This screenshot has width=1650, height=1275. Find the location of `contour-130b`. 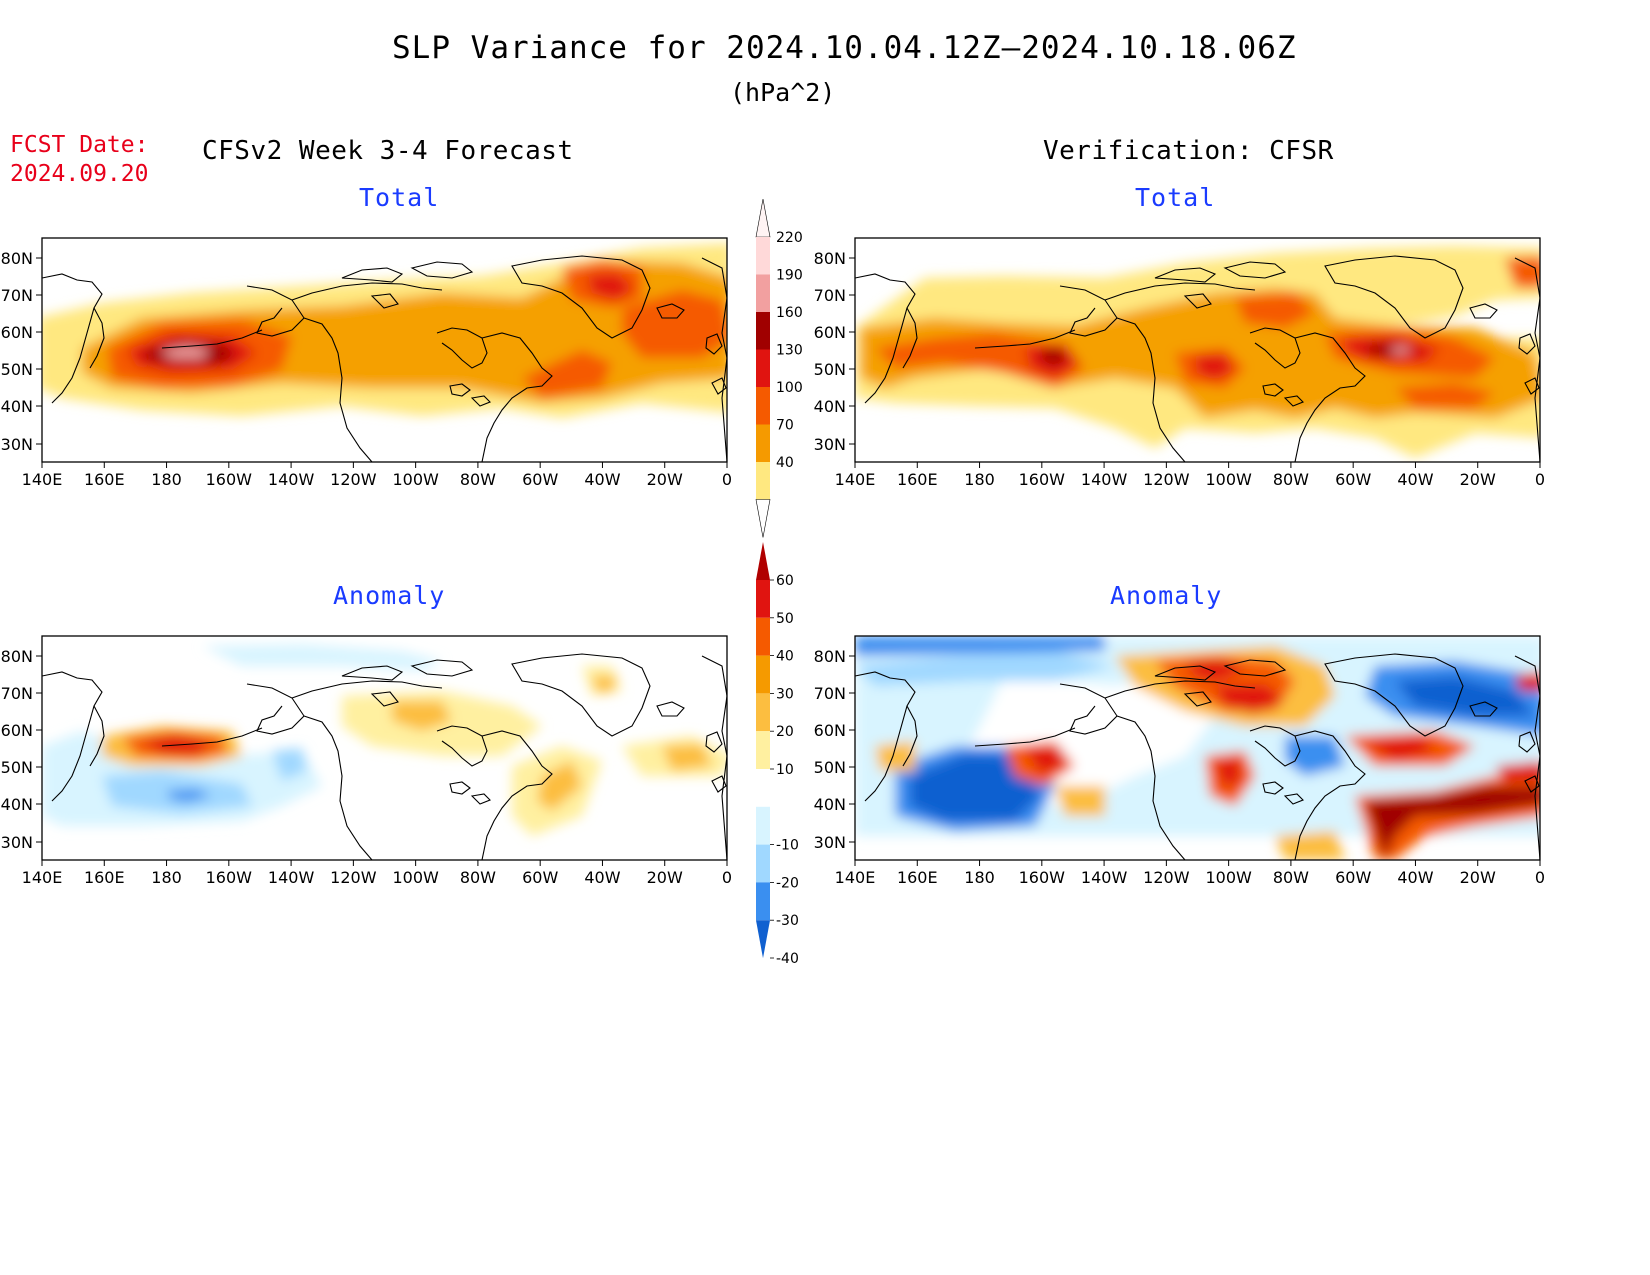

contour-130b is located at coordinates (610, 286).